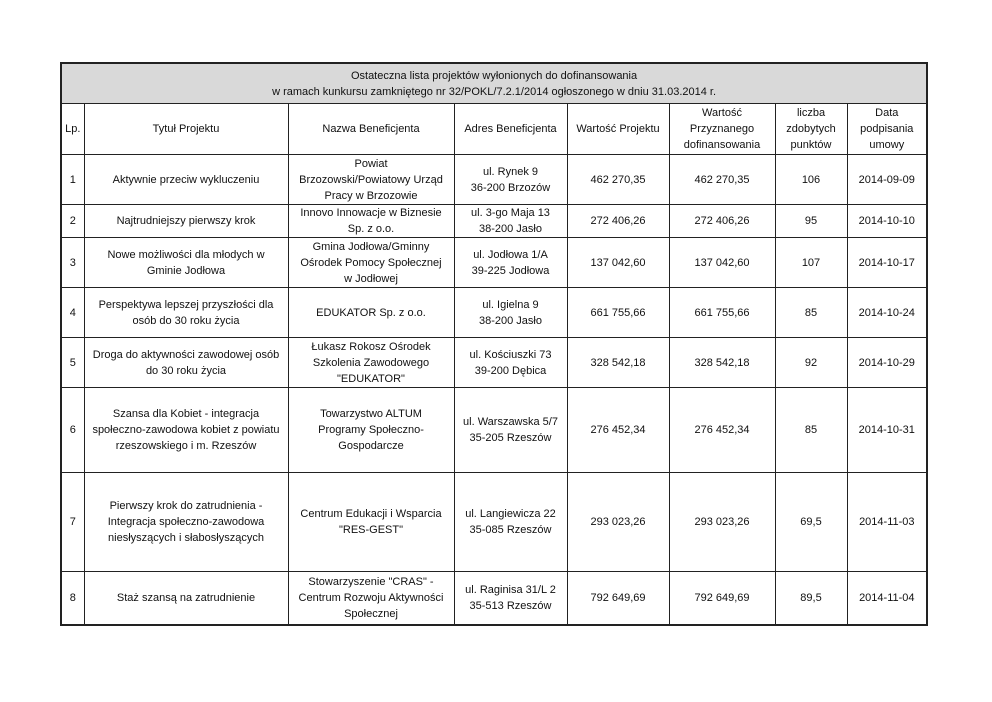 The image size is (992, 702). Describe the element at coordinates (72, 179) in the screenshot. I see `cell-lp: 1` at that location.